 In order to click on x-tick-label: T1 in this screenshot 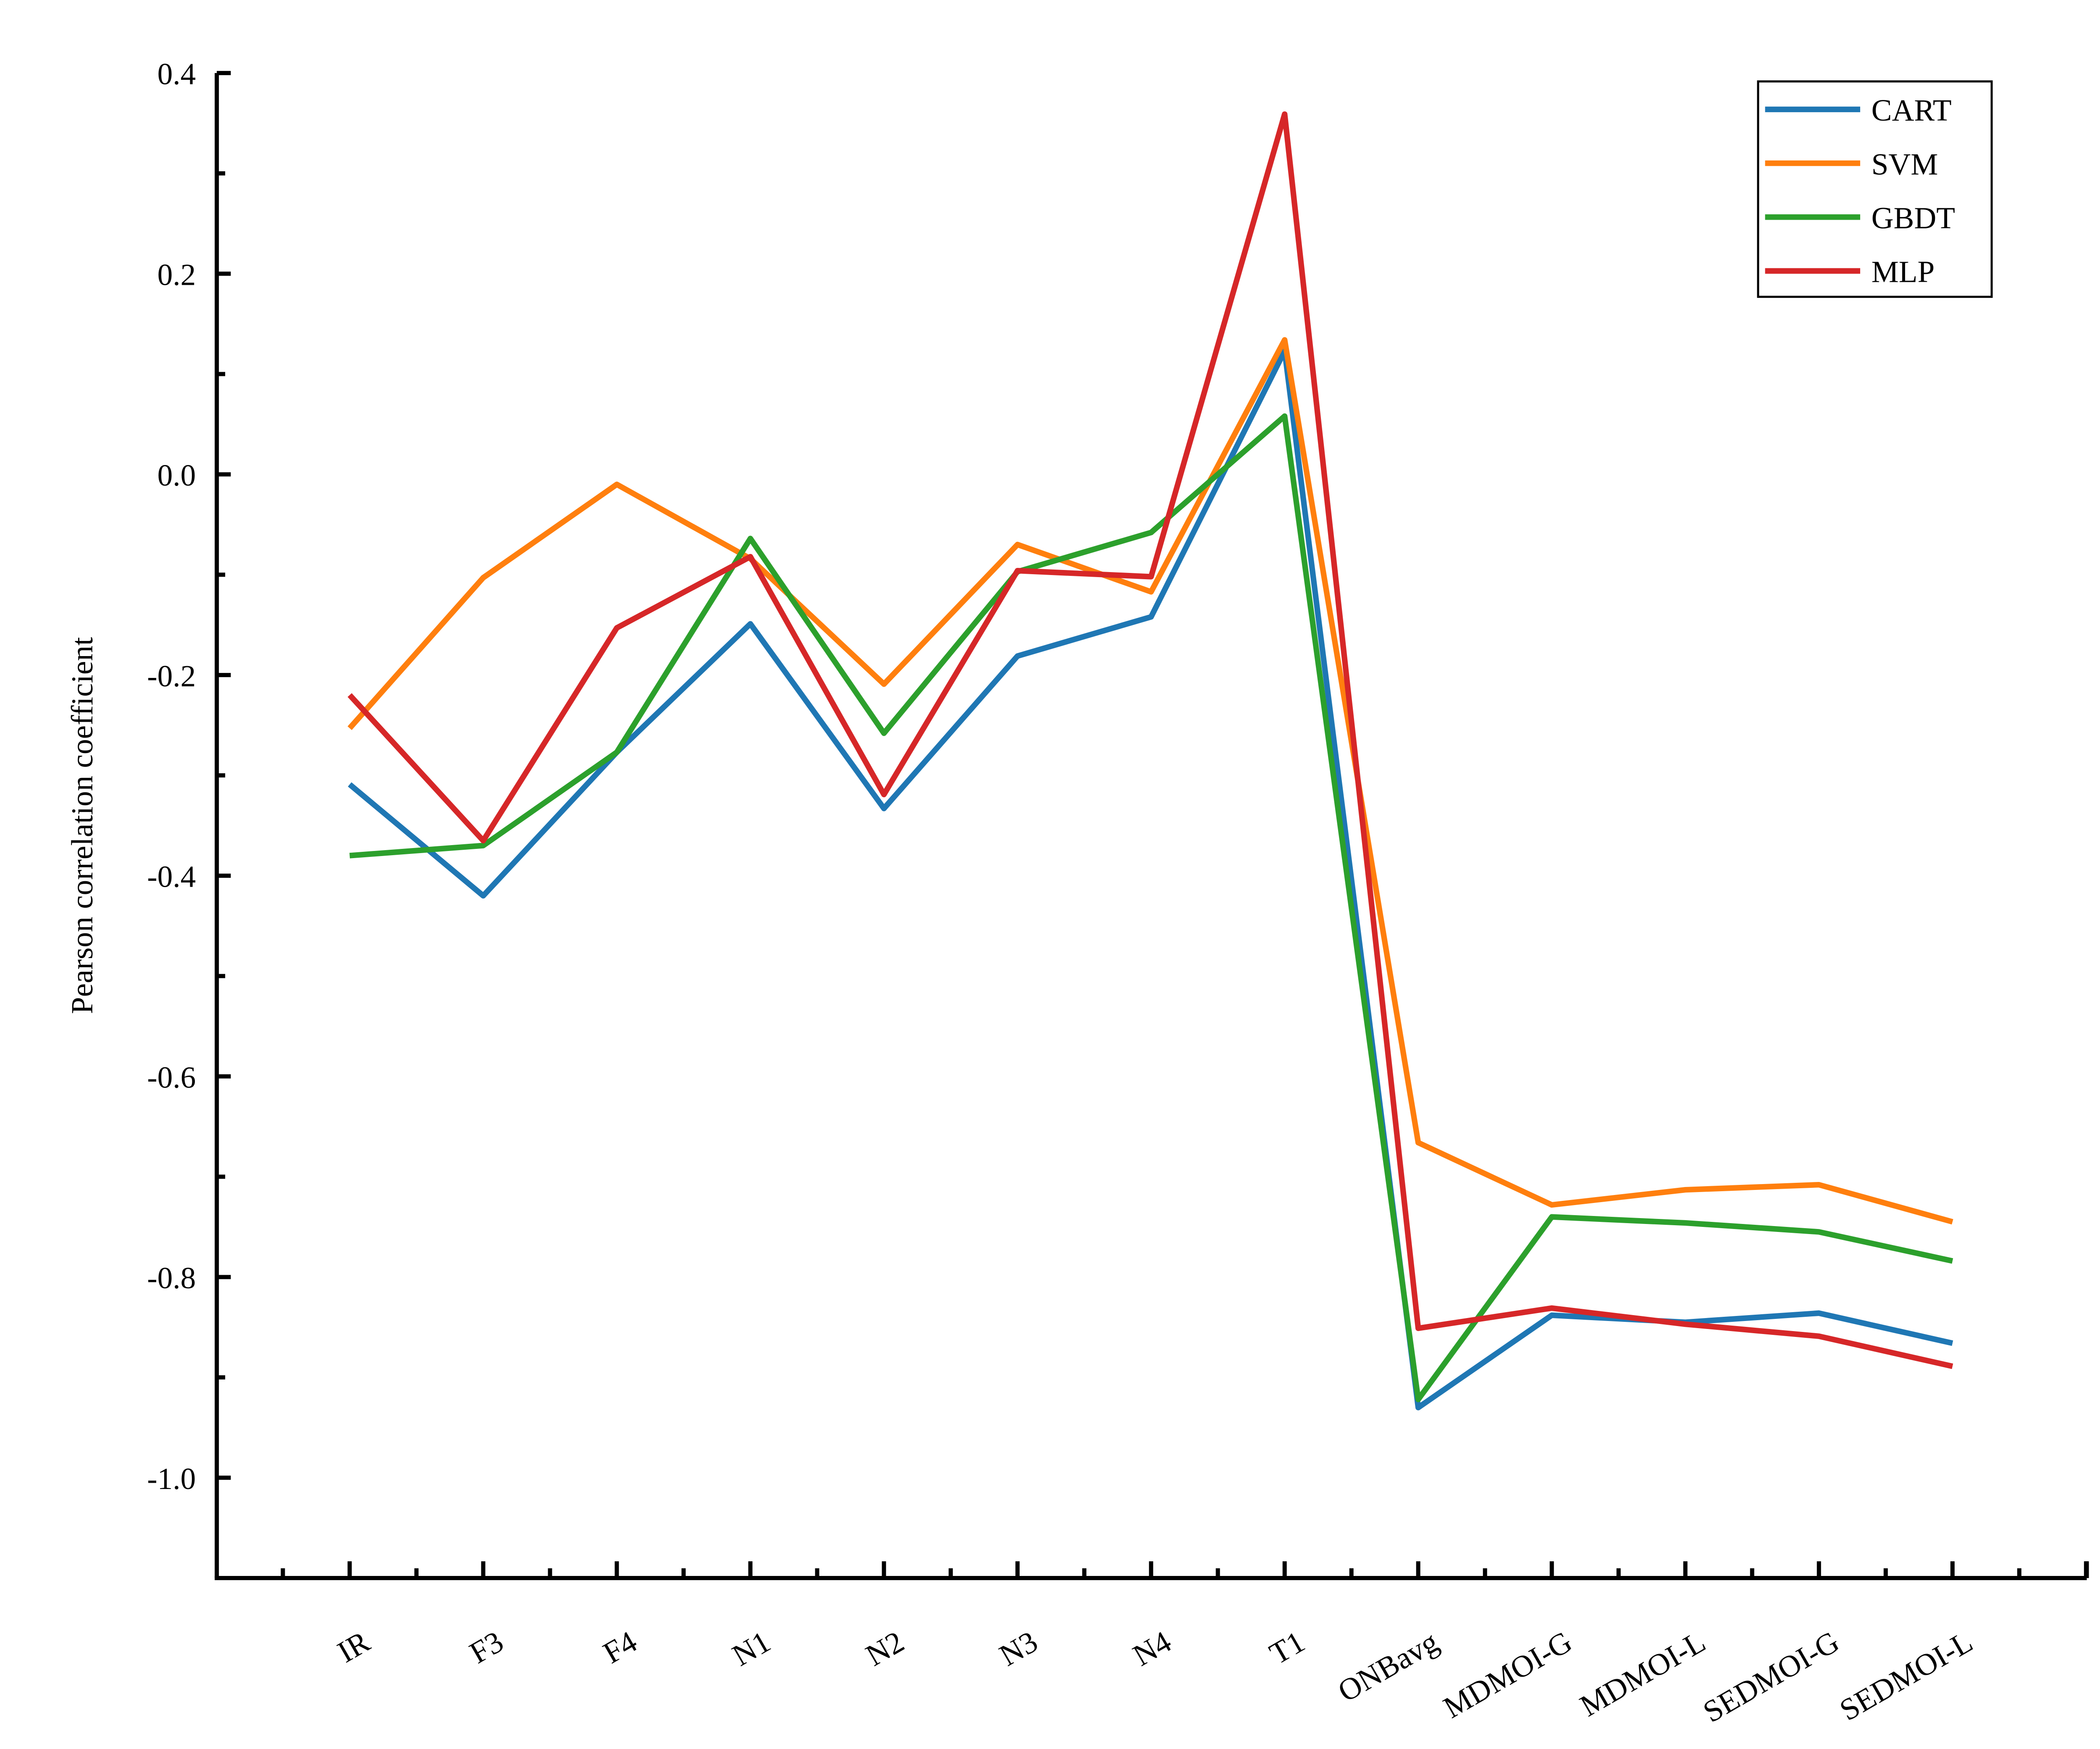, I will do `click(1287, 1647)`.